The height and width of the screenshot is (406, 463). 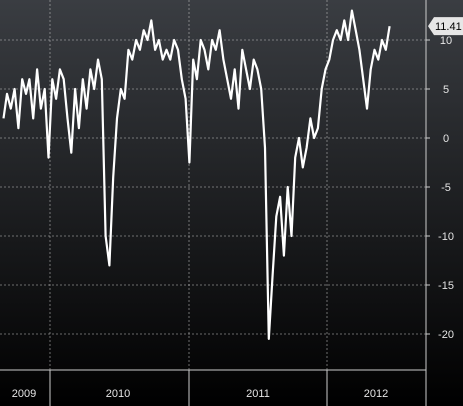 I want to click on y-tick-label: -5, so click(x=446, y=188).